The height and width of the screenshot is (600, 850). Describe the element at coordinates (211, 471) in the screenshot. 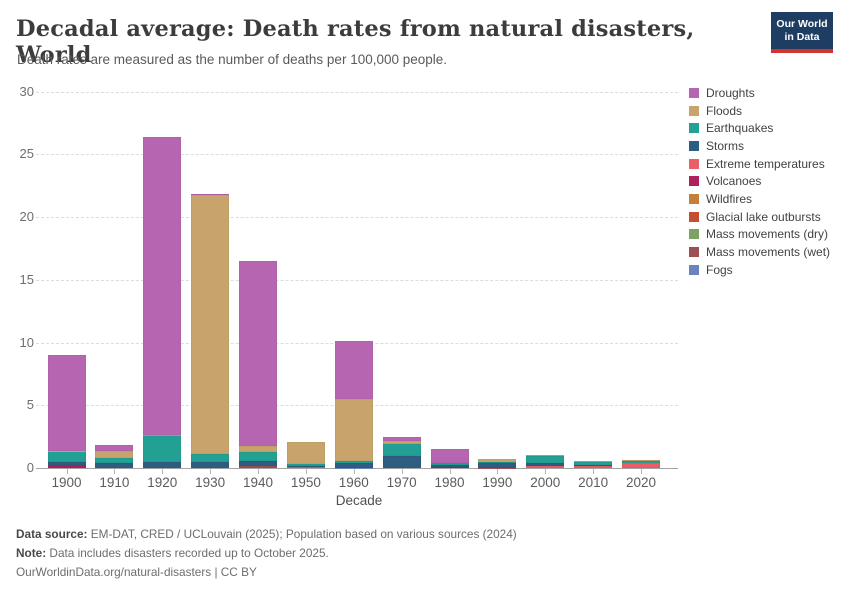

I see `x-tick-1930` at that location.